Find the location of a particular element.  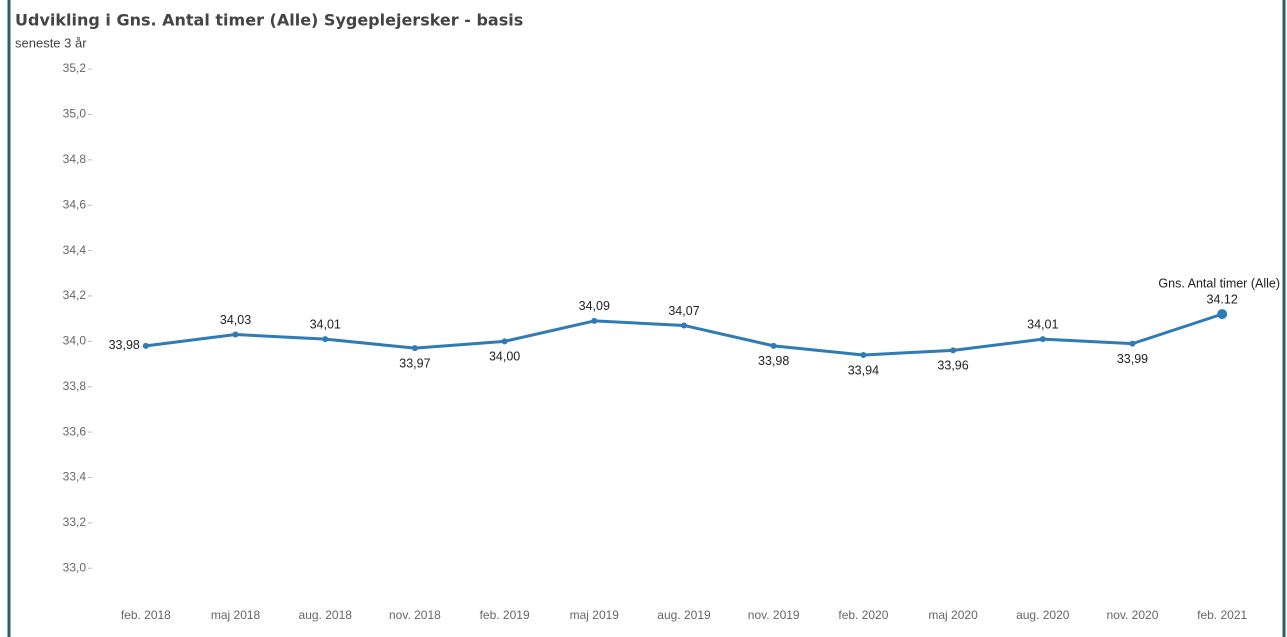

data-label: 34.12 is located at coordinates (1222, 299).